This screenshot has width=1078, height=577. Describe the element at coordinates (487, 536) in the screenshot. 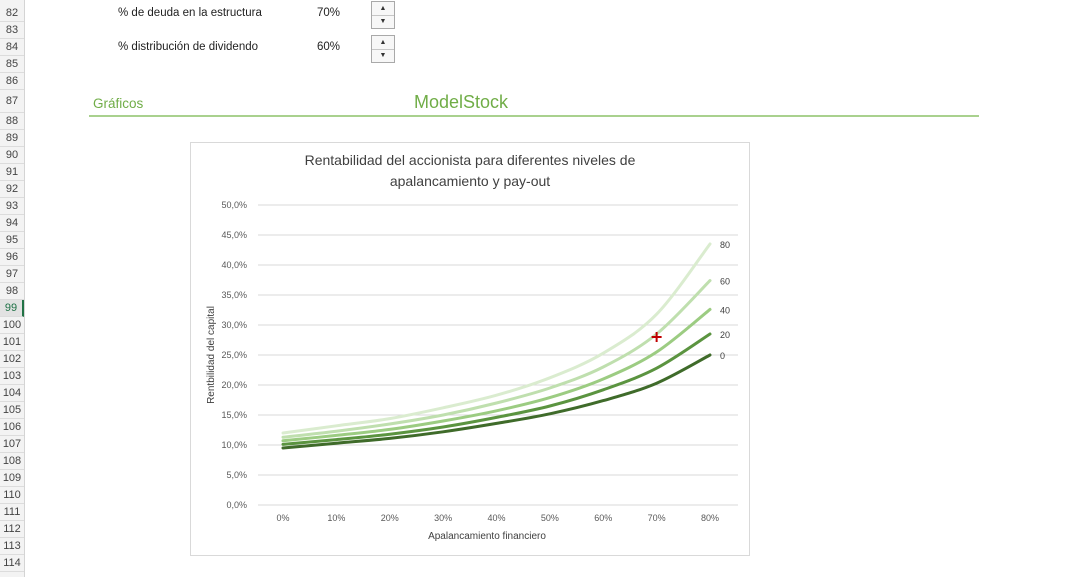

I see `x-axis-title: Apalancamiento financiero` at that location.